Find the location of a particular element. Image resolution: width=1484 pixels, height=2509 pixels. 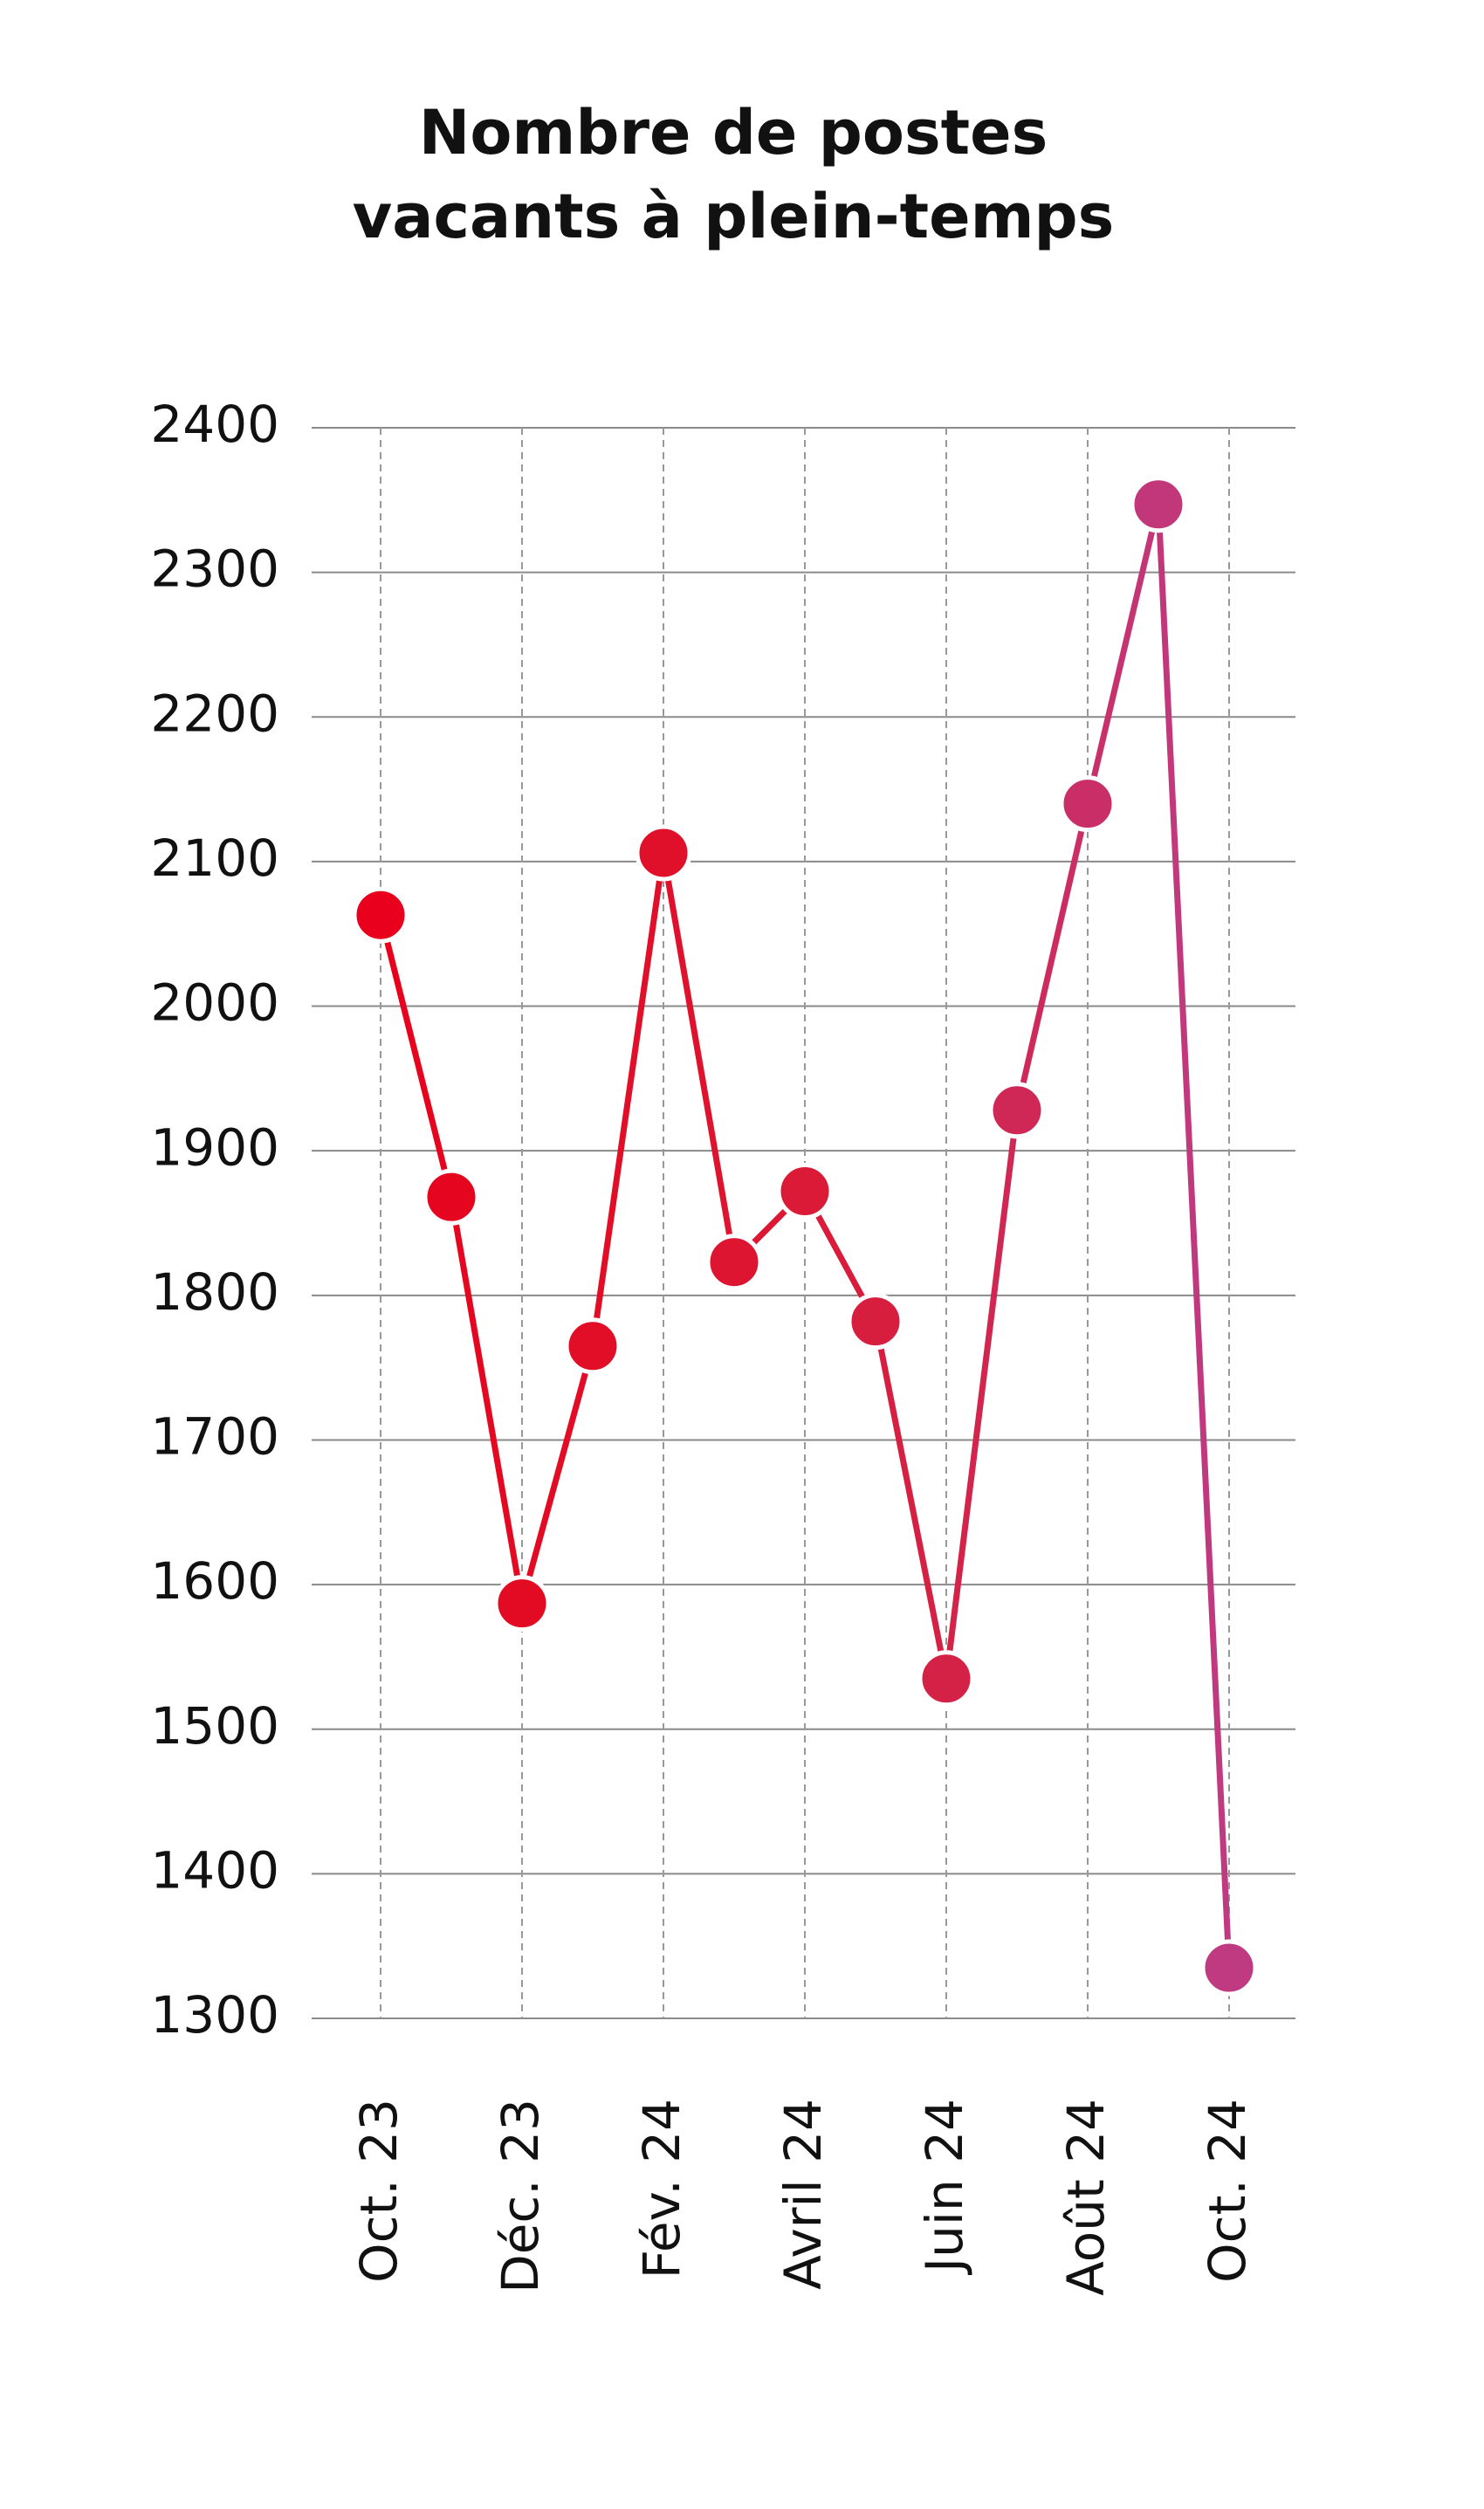

y-tick-label: 2000 is located at coordinates (215, 1003).